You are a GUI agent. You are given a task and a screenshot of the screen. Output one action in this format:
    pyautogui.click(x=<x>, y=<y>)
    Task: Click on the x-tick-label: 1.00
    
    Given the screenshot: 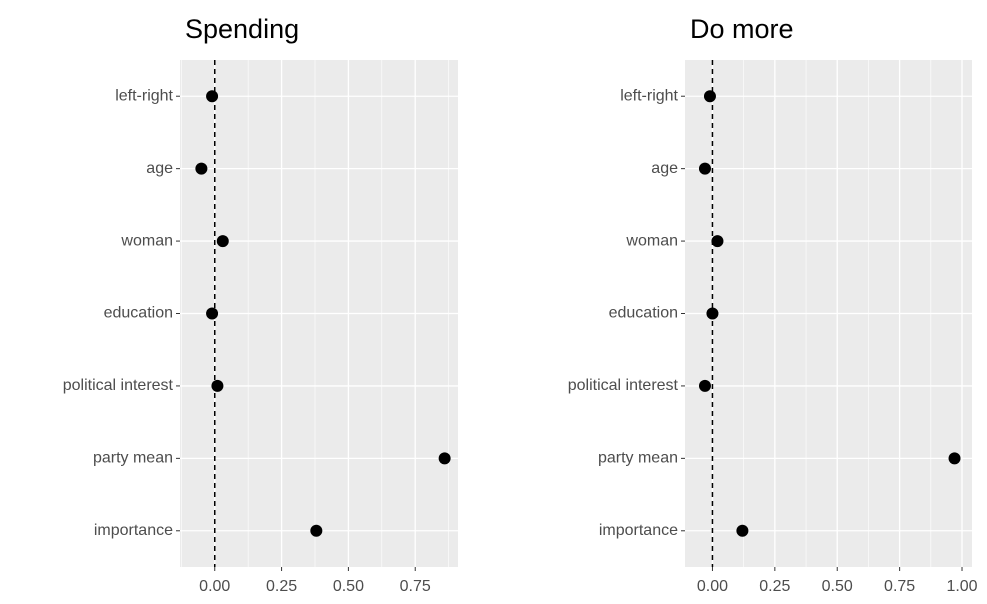 What is the action you would take?
    pyautogui.click(x=961, y=586)
    